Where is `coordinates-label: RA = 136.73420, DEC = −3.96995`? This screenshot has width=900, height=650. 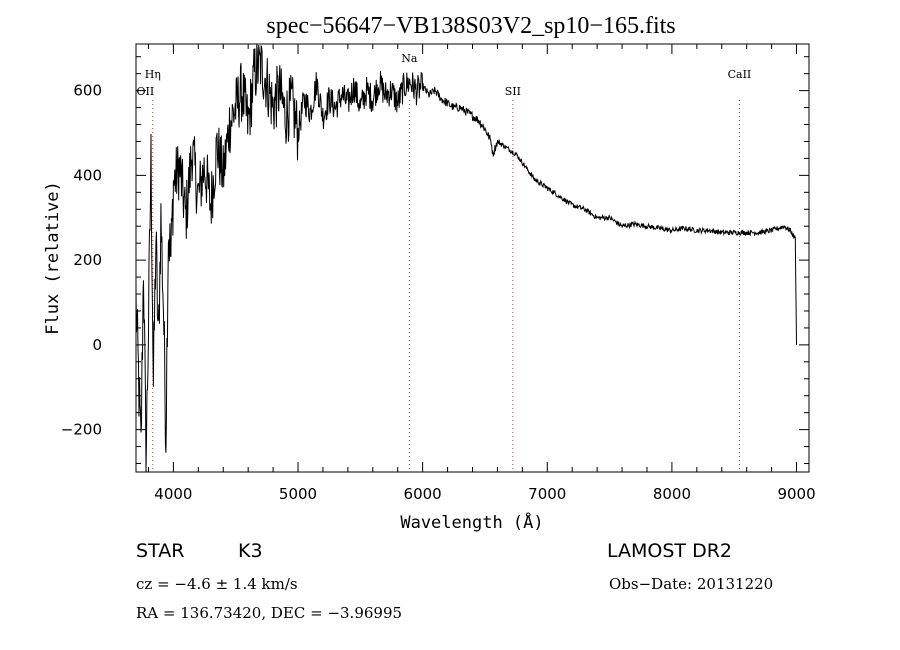 coordinates-label: RA = 136.73420, DEC = −3.96995 is located at coordinates (269, 613).